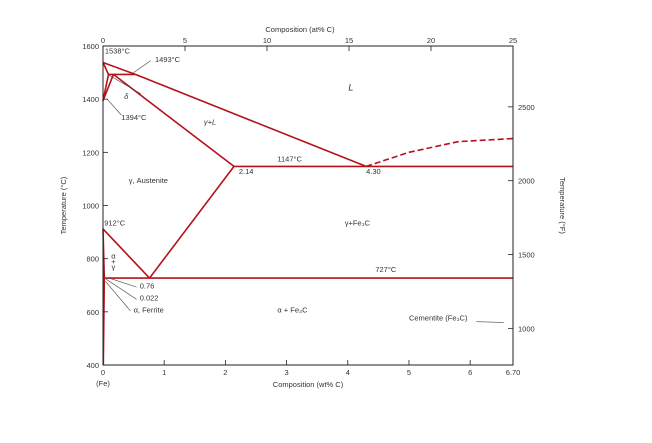 This screenshot has height=443, width=652. Describe the element at coordinates (148, 180) in the screenshot. I see `annotation-label: γ, Austenite` at that location.